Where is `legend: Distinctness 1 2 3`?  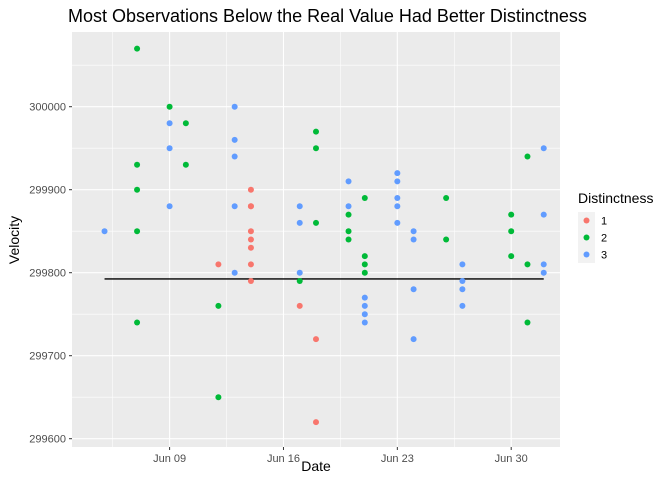 legend: Distinctness 1 2 3 is located at coordinates (615, 226).